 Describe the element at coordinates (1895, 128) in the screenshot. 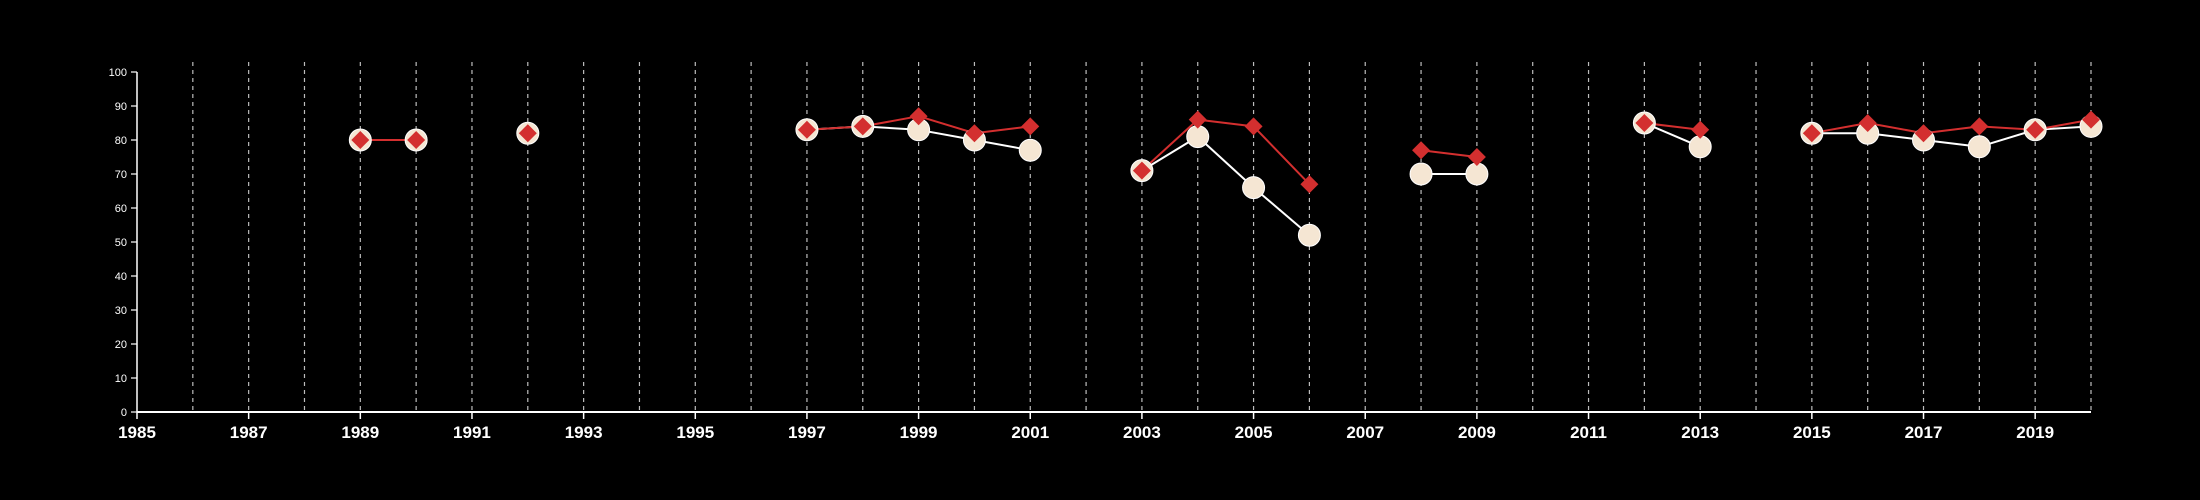

I see `series-2-segment-2016` at that location.